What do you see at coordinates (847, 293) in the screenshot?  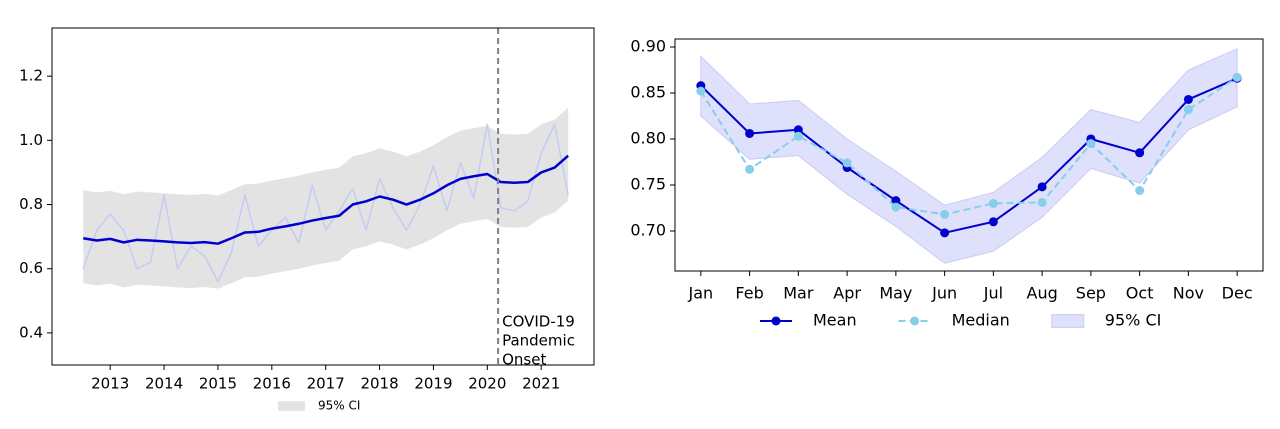 I see `x-tick-label: Apr` at bounding box center [847, 293].